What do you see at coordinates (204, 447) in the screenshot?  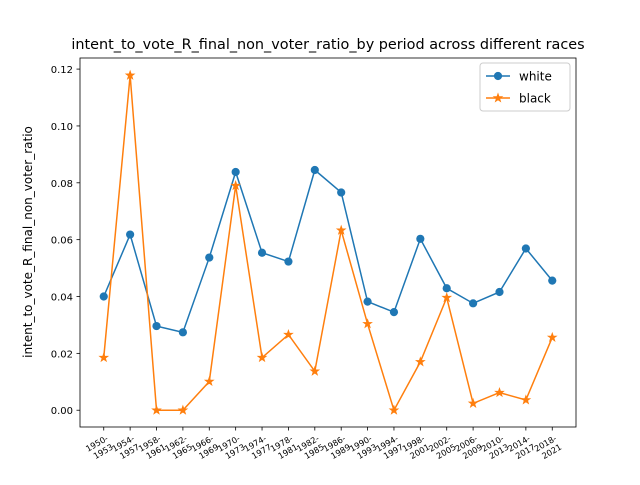 I see `x-tick-label: 1966-1969` at bounding box center [204, 447].